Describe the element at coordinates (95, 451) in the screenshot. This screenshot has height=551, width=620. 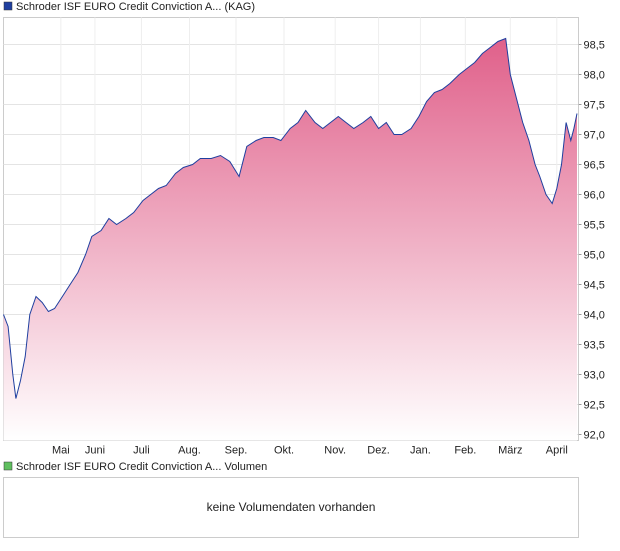
I see `x-tick-label: Juni` at that location.